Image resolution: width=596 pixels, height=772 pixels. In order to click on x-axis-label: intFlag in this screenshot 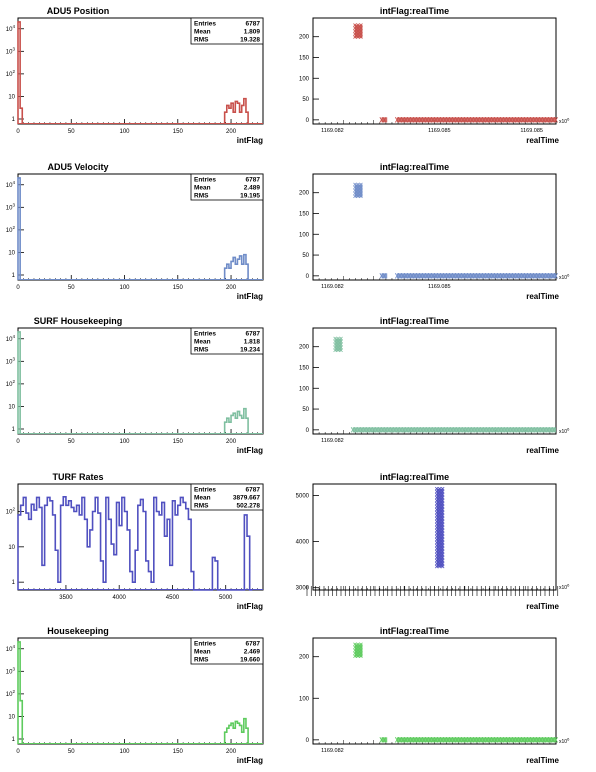, I will do `click(250, 450)`.